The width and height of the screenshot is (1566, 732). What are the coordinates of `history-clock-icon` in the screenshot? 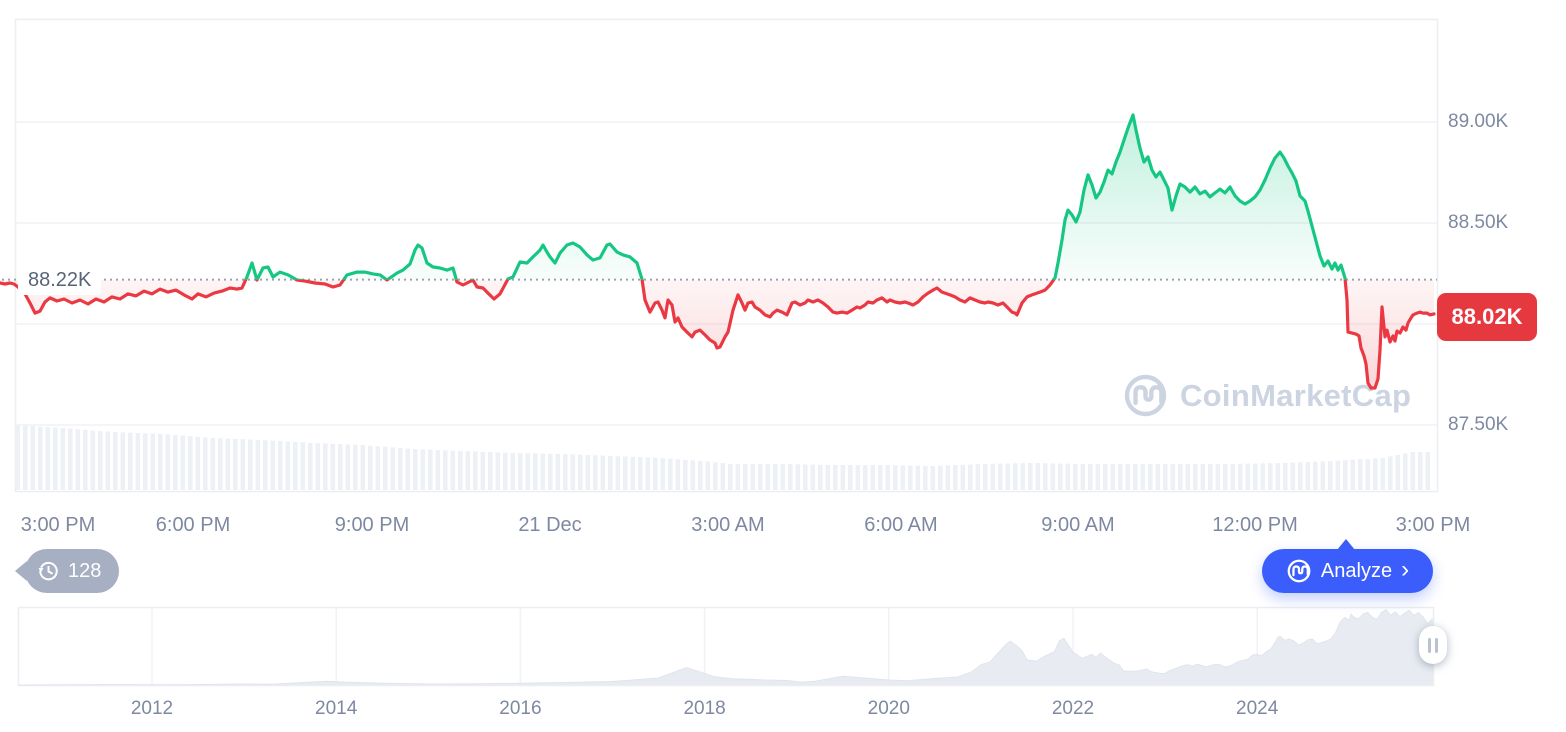 It's located at (48, 570).